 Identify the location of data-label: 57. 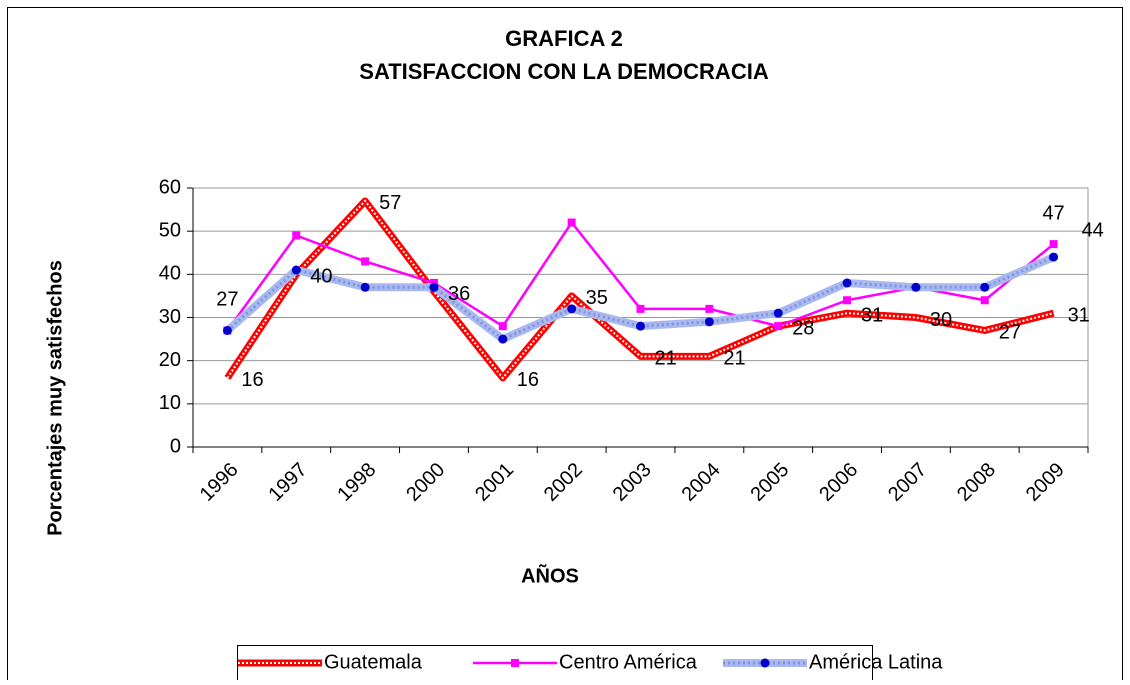
(390, 203).